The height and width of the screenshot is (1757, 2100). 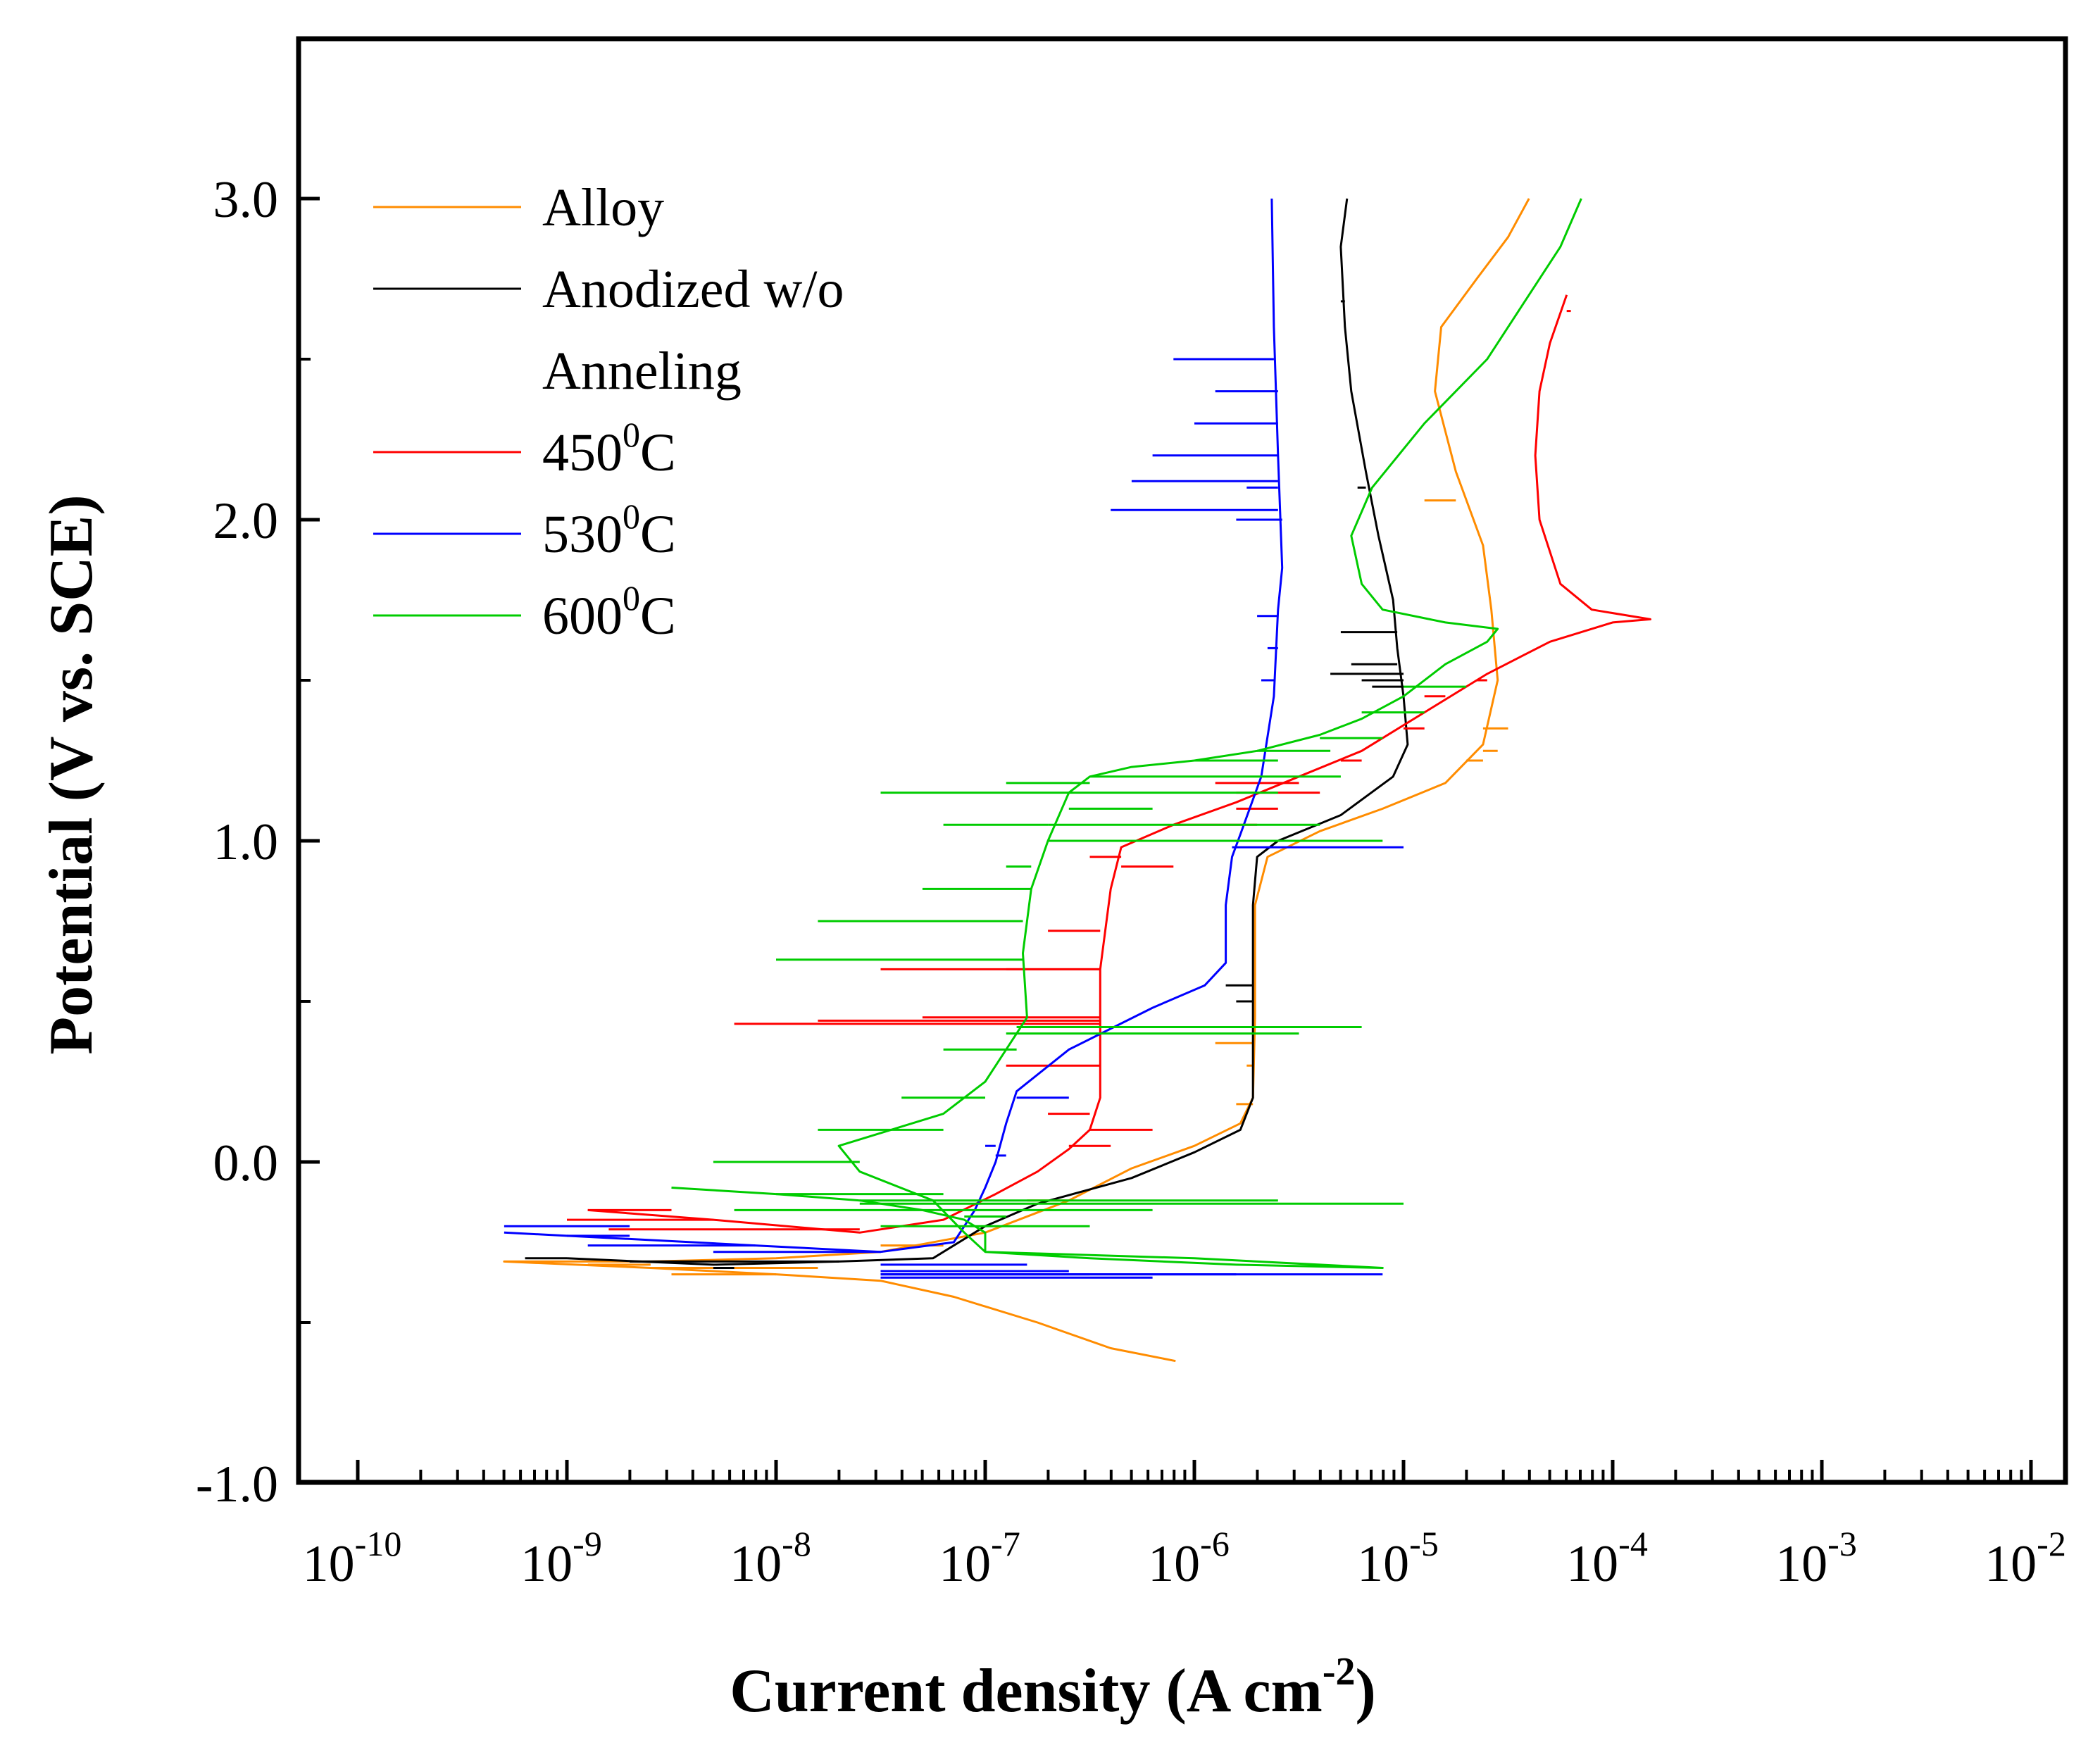 I want to click on legend-label: 6000C, so click(x=609, y=612).